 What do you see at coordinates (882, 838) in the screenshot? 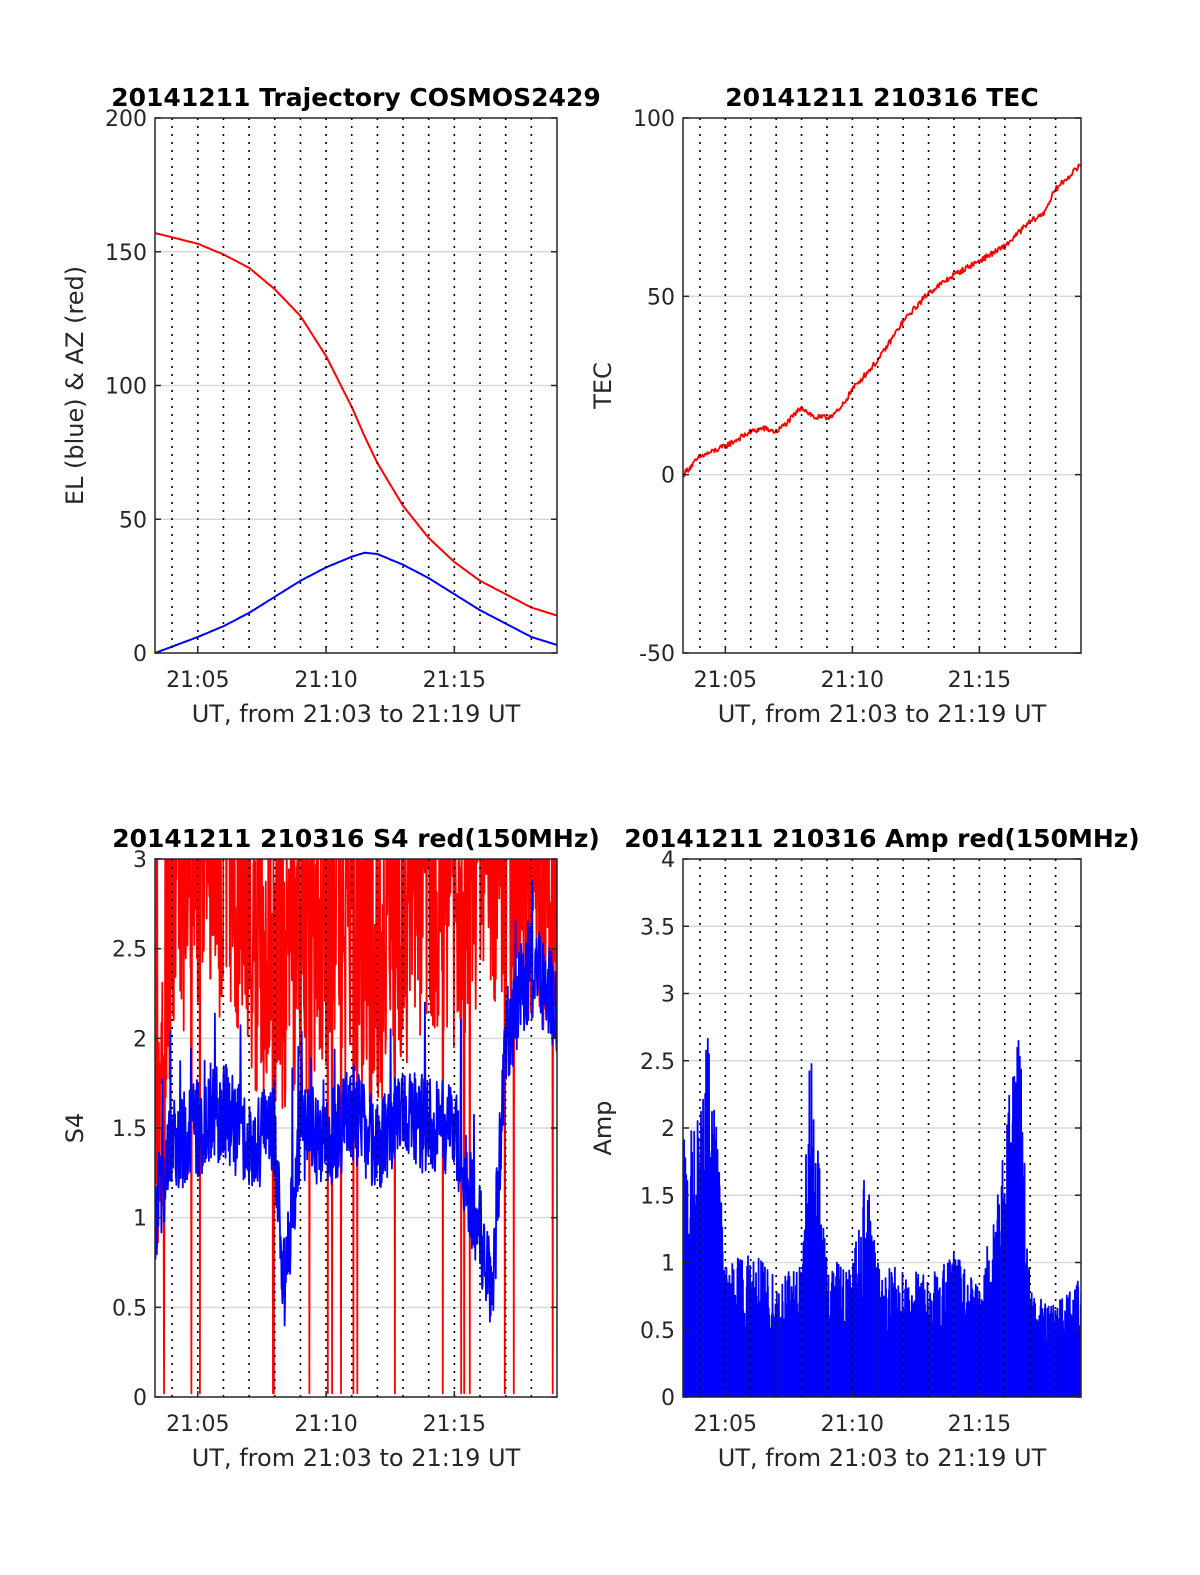
I see `chart-title: 20141211 210316 Amp red(150MHz)` at bounding box center [882, 838].